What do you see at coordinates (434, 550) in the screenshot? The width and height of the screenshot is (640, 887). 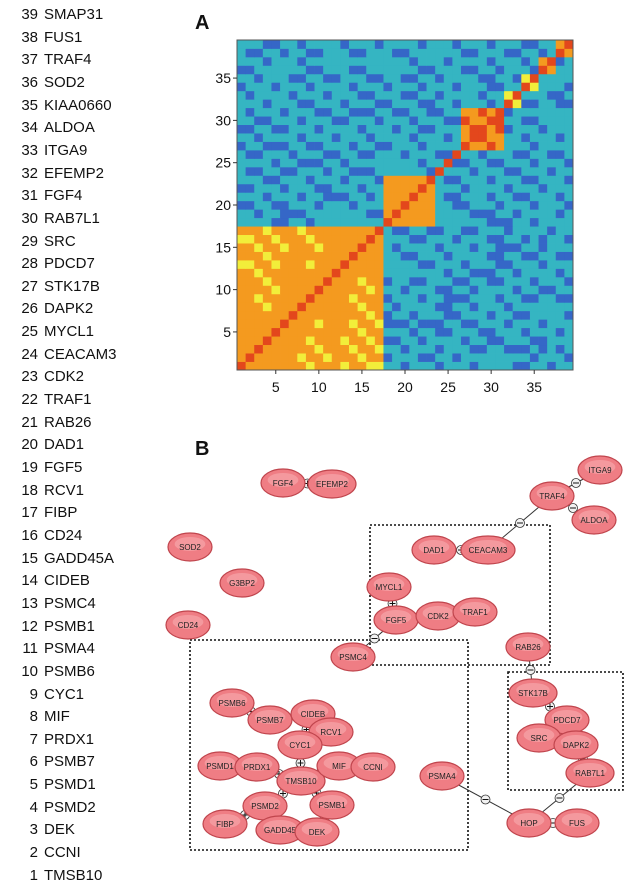 I see `node-dad1: DAD1` at bounding box center [434, 550].